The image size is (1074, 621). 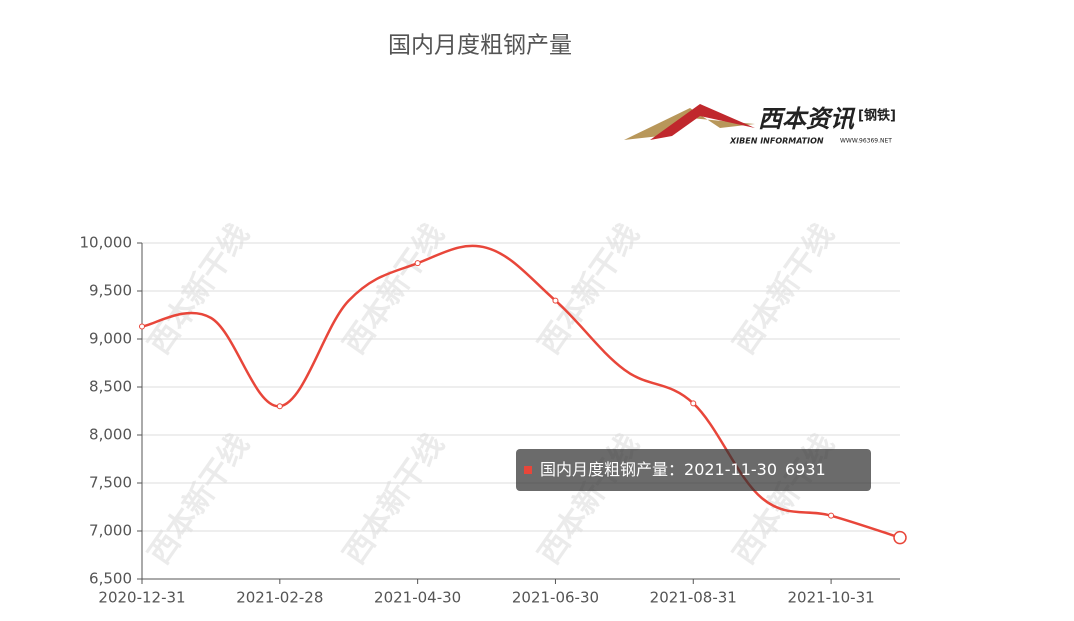 I want to click on logo-tag: [钢铁], so click(x=877, y=116).